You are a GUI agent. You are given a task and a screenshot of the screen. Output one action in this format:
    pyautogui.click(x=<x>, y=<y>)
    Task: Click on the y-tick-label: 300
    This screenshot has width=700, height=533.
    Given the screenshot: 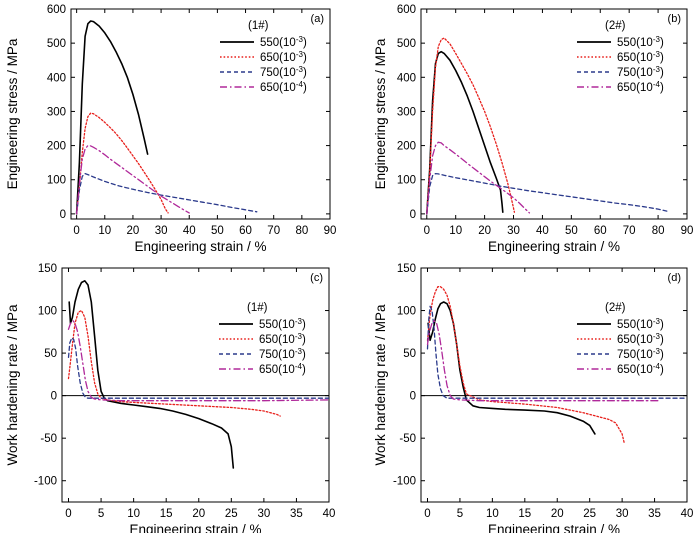 What is the action you would take?
    pyautogui.click(x=56, y=112)
    